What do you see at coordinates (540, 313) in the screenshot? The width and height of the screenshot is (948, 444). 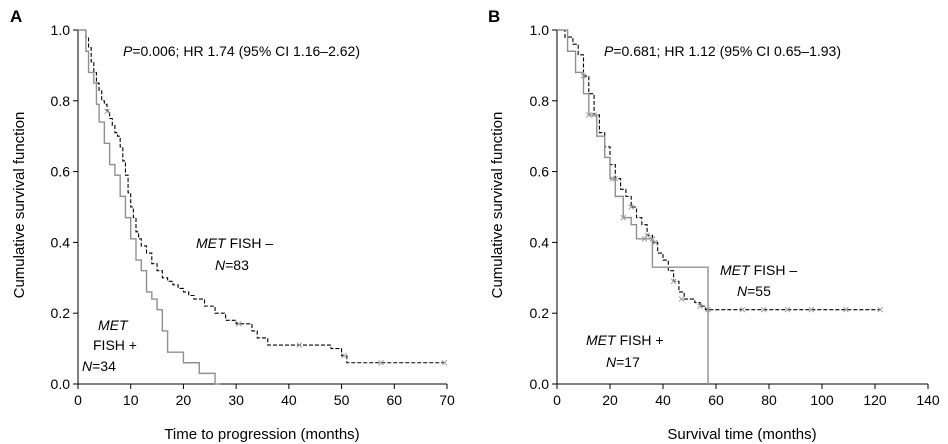 I see `panel-b-y-tick-label: 0.2` at bounding box center [540, 313].